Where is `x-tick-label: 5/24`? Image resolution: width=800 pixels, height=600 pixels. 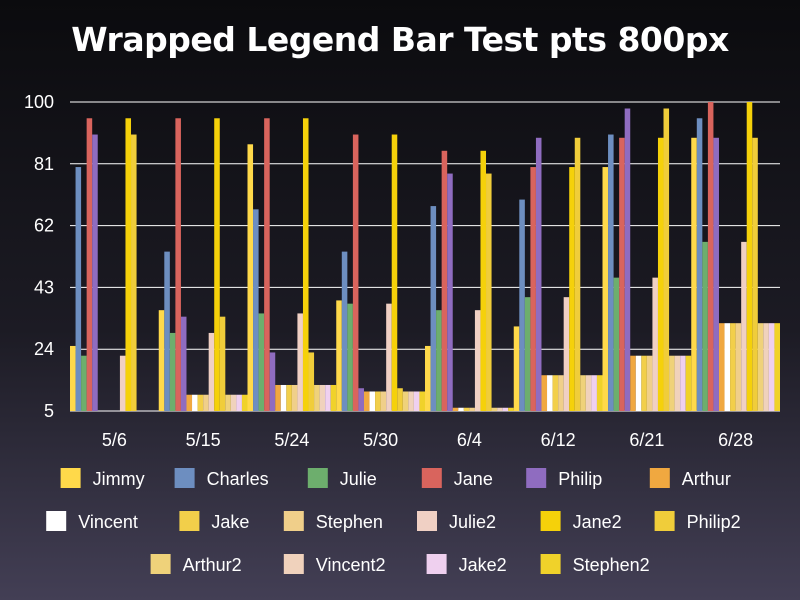
x-tick-label: 5/24 is located at coordinates (291, 440).